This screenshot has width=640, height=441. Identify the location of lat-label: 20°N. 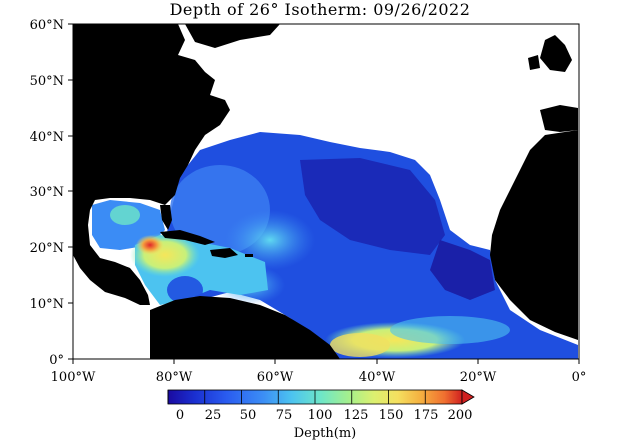
(47, 248).